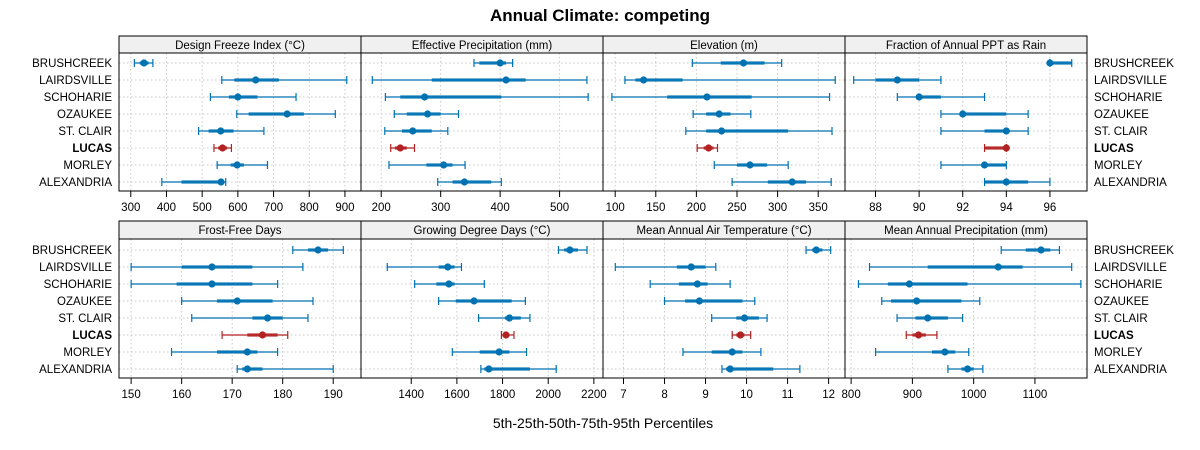  Describe the element at coordinates (594, 395) in the screenshot. I see `x-tick-label: 2200` at that location.